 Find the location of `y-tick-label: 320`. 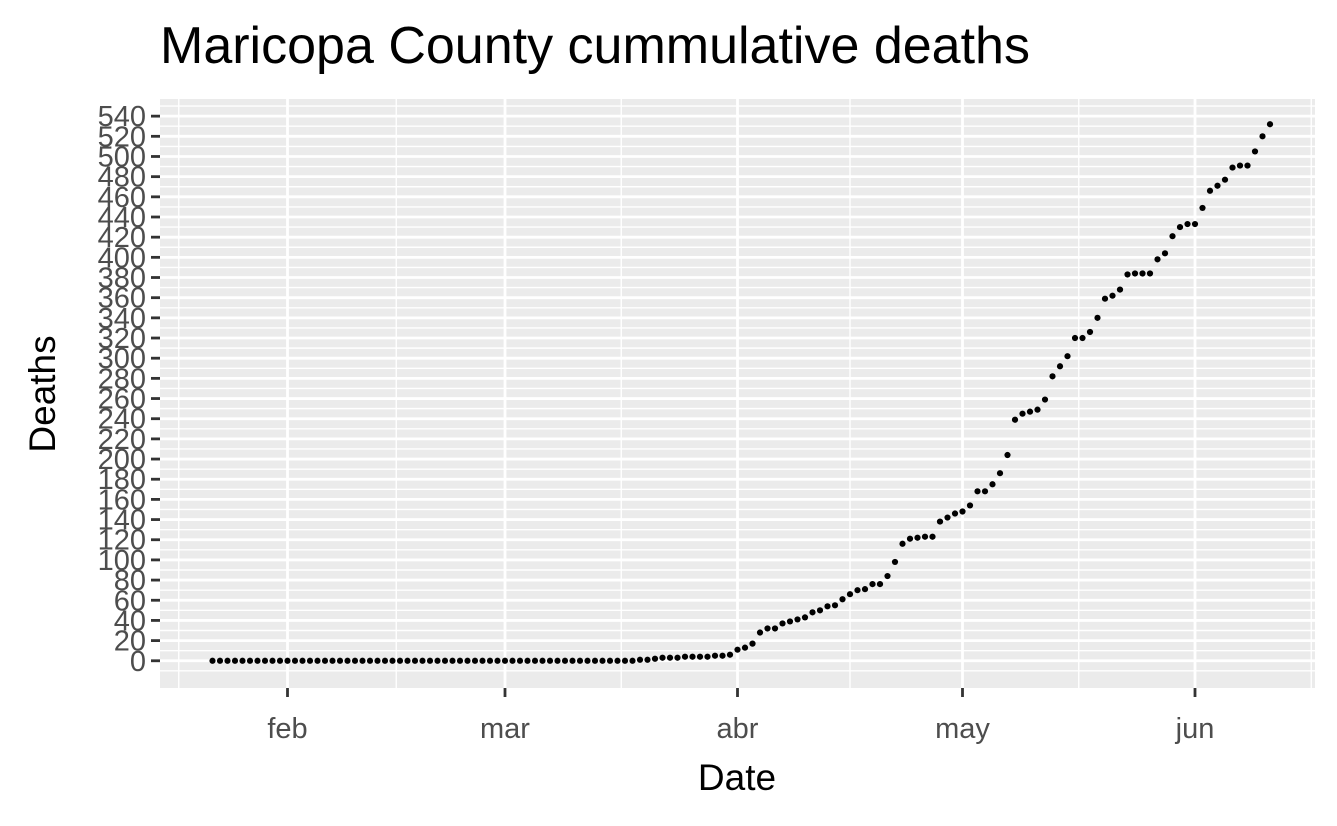

y-tick-label: 320 is located at coordinates (122, 339).